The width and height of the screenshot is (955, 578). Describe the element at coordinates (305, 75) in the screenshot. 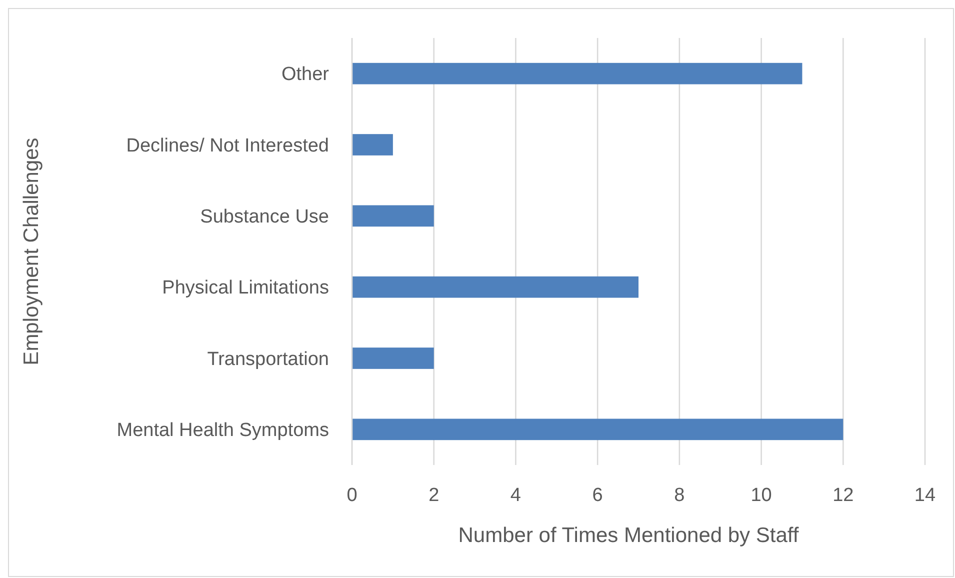

I see `y-tick-label: Other` at that location.